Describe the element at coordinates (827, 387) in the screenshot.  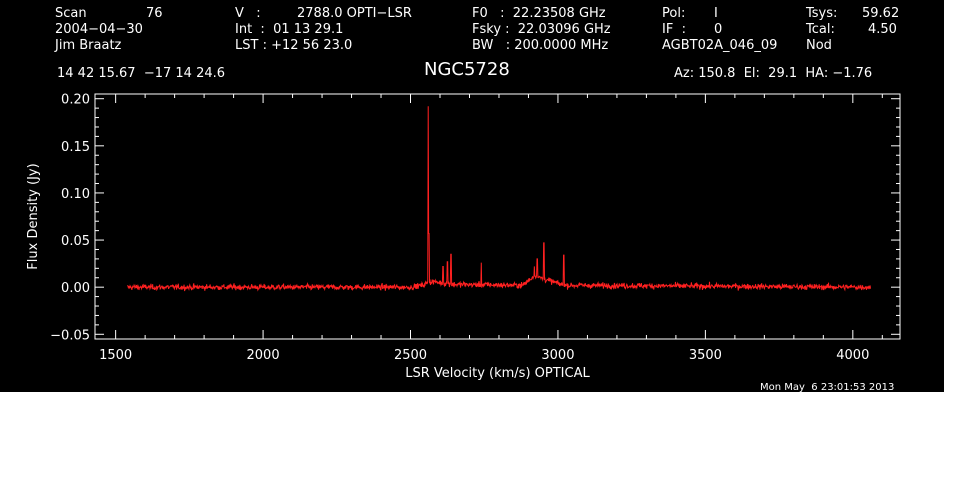
I see `plot-timestamp: Mon May 6 23:01:53 2013` at that location.